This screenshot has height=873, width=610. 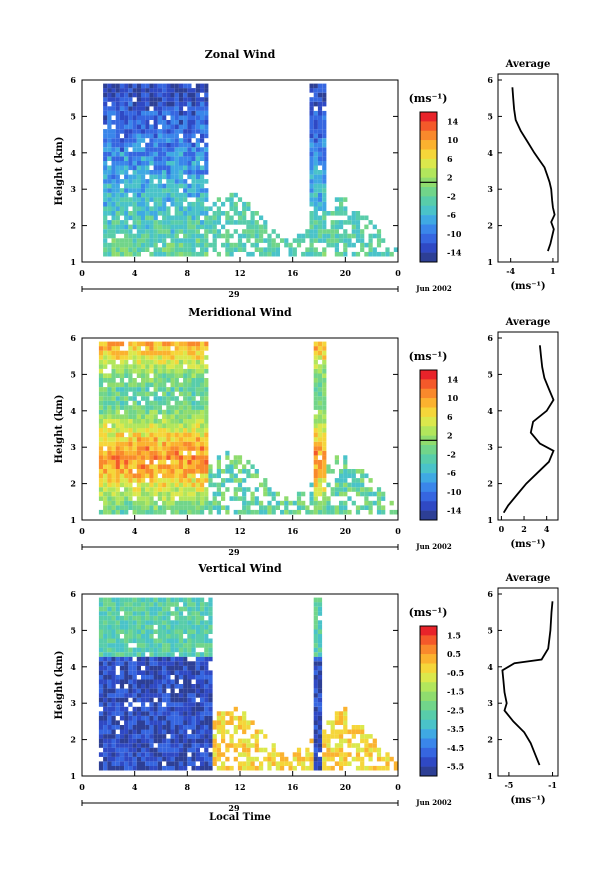 What do you see at coordinates (234, 808) in the screenshot?
I see `date-label: 29` at bounding box center [234, 808].